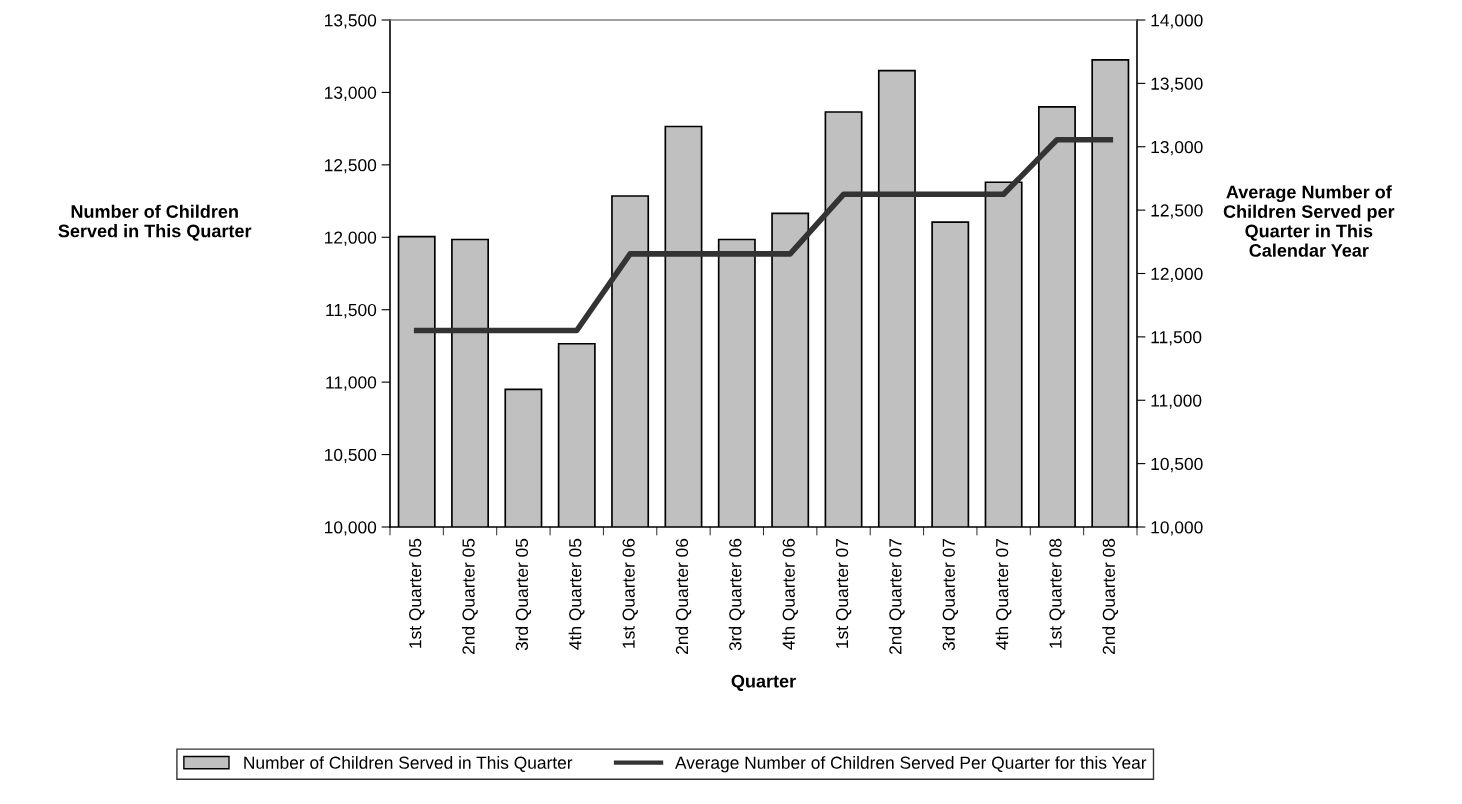 This screenshot has width=1462, height=804. What do you see at coordinates (1177, 21) in the screenshot?
I see `y2-tick-label: 14,000` at bounding box center [1177, 21].